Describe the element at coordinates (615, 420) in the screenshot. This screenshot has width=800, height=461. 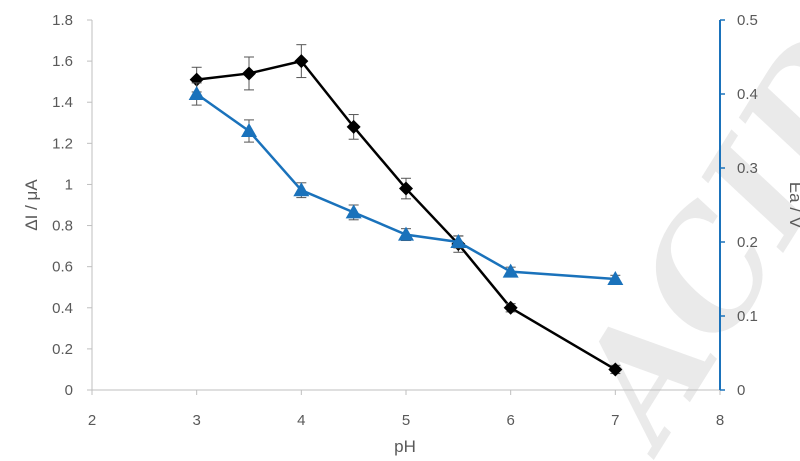
I see `x-tick-label: 7` at that location.